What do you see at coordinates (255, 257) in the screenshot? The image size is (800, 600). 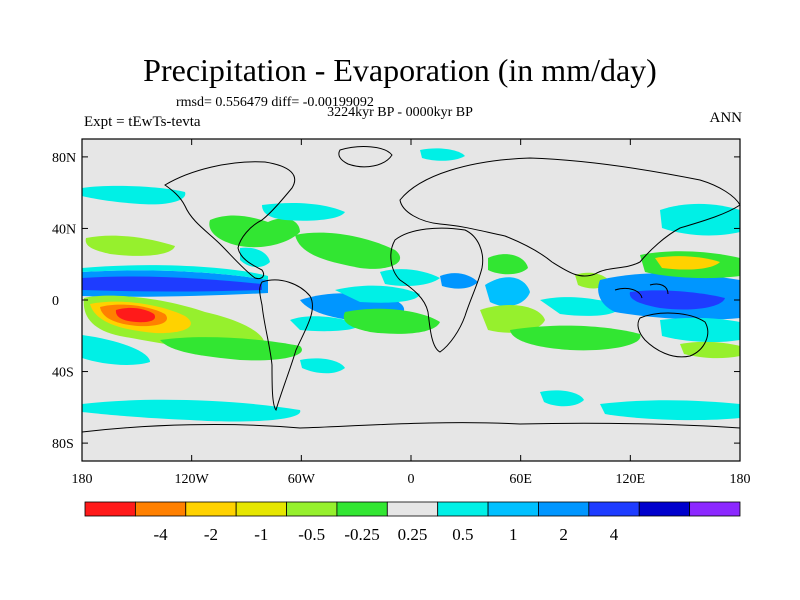 I see `cyan-central-america` at bounding box center [255, 257].